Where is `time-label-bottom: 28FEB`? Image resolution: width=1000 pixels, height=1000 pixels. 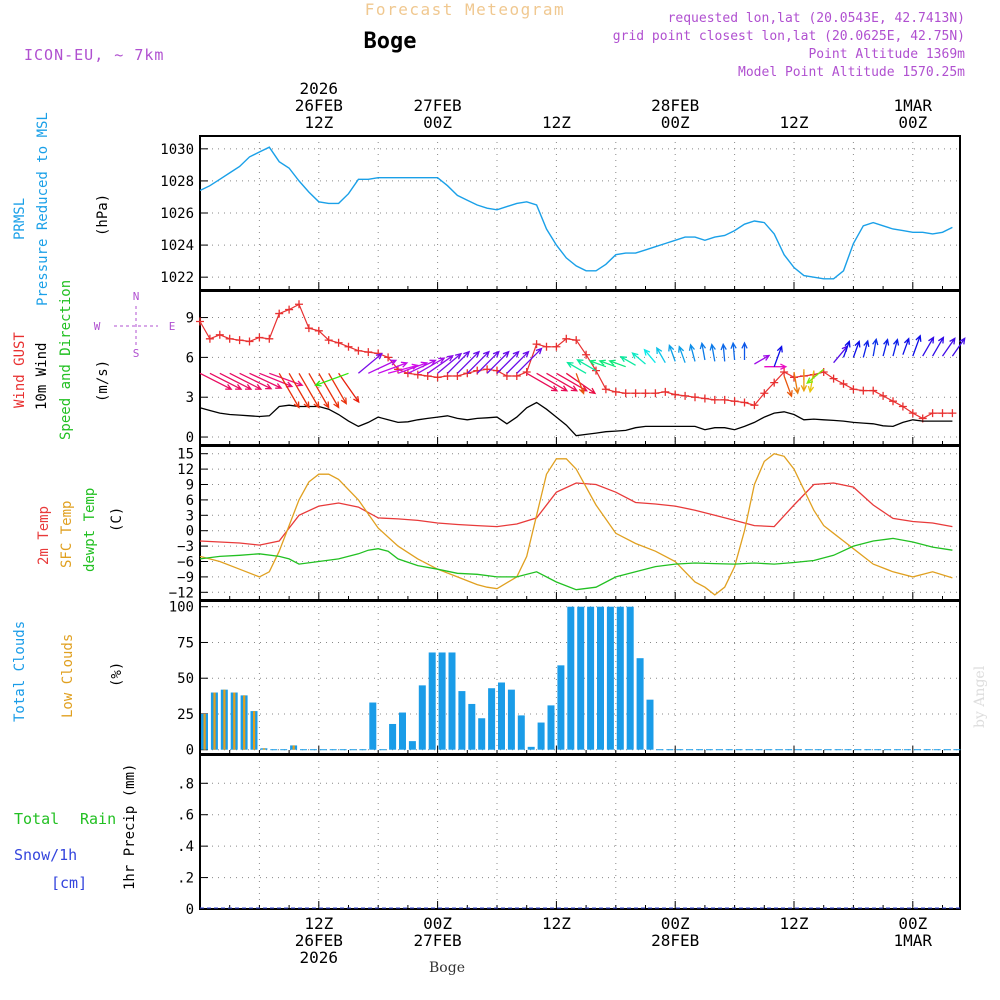
time-label-bottom: 28FEB is located at coordinates (675, 940).